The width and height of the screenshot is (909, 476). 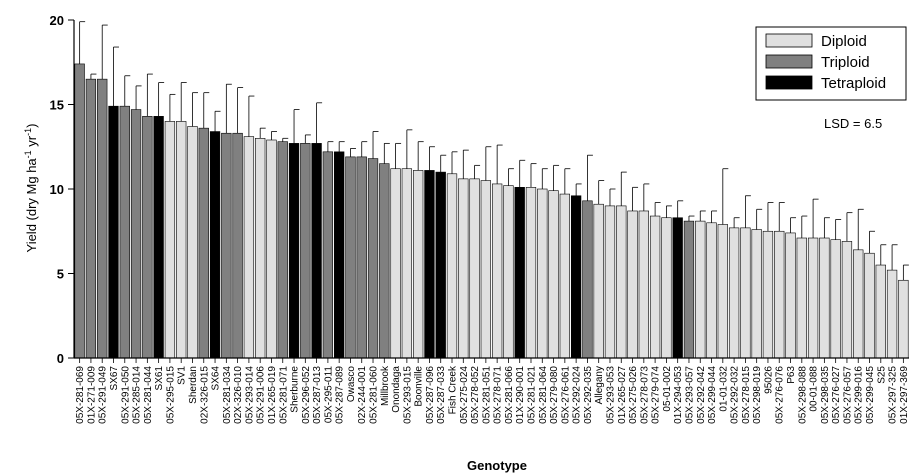 What do you see at coordinates (881, 375) in the screenshot?
I see `x-tick-label: S25` at bounding box center [881, 375].